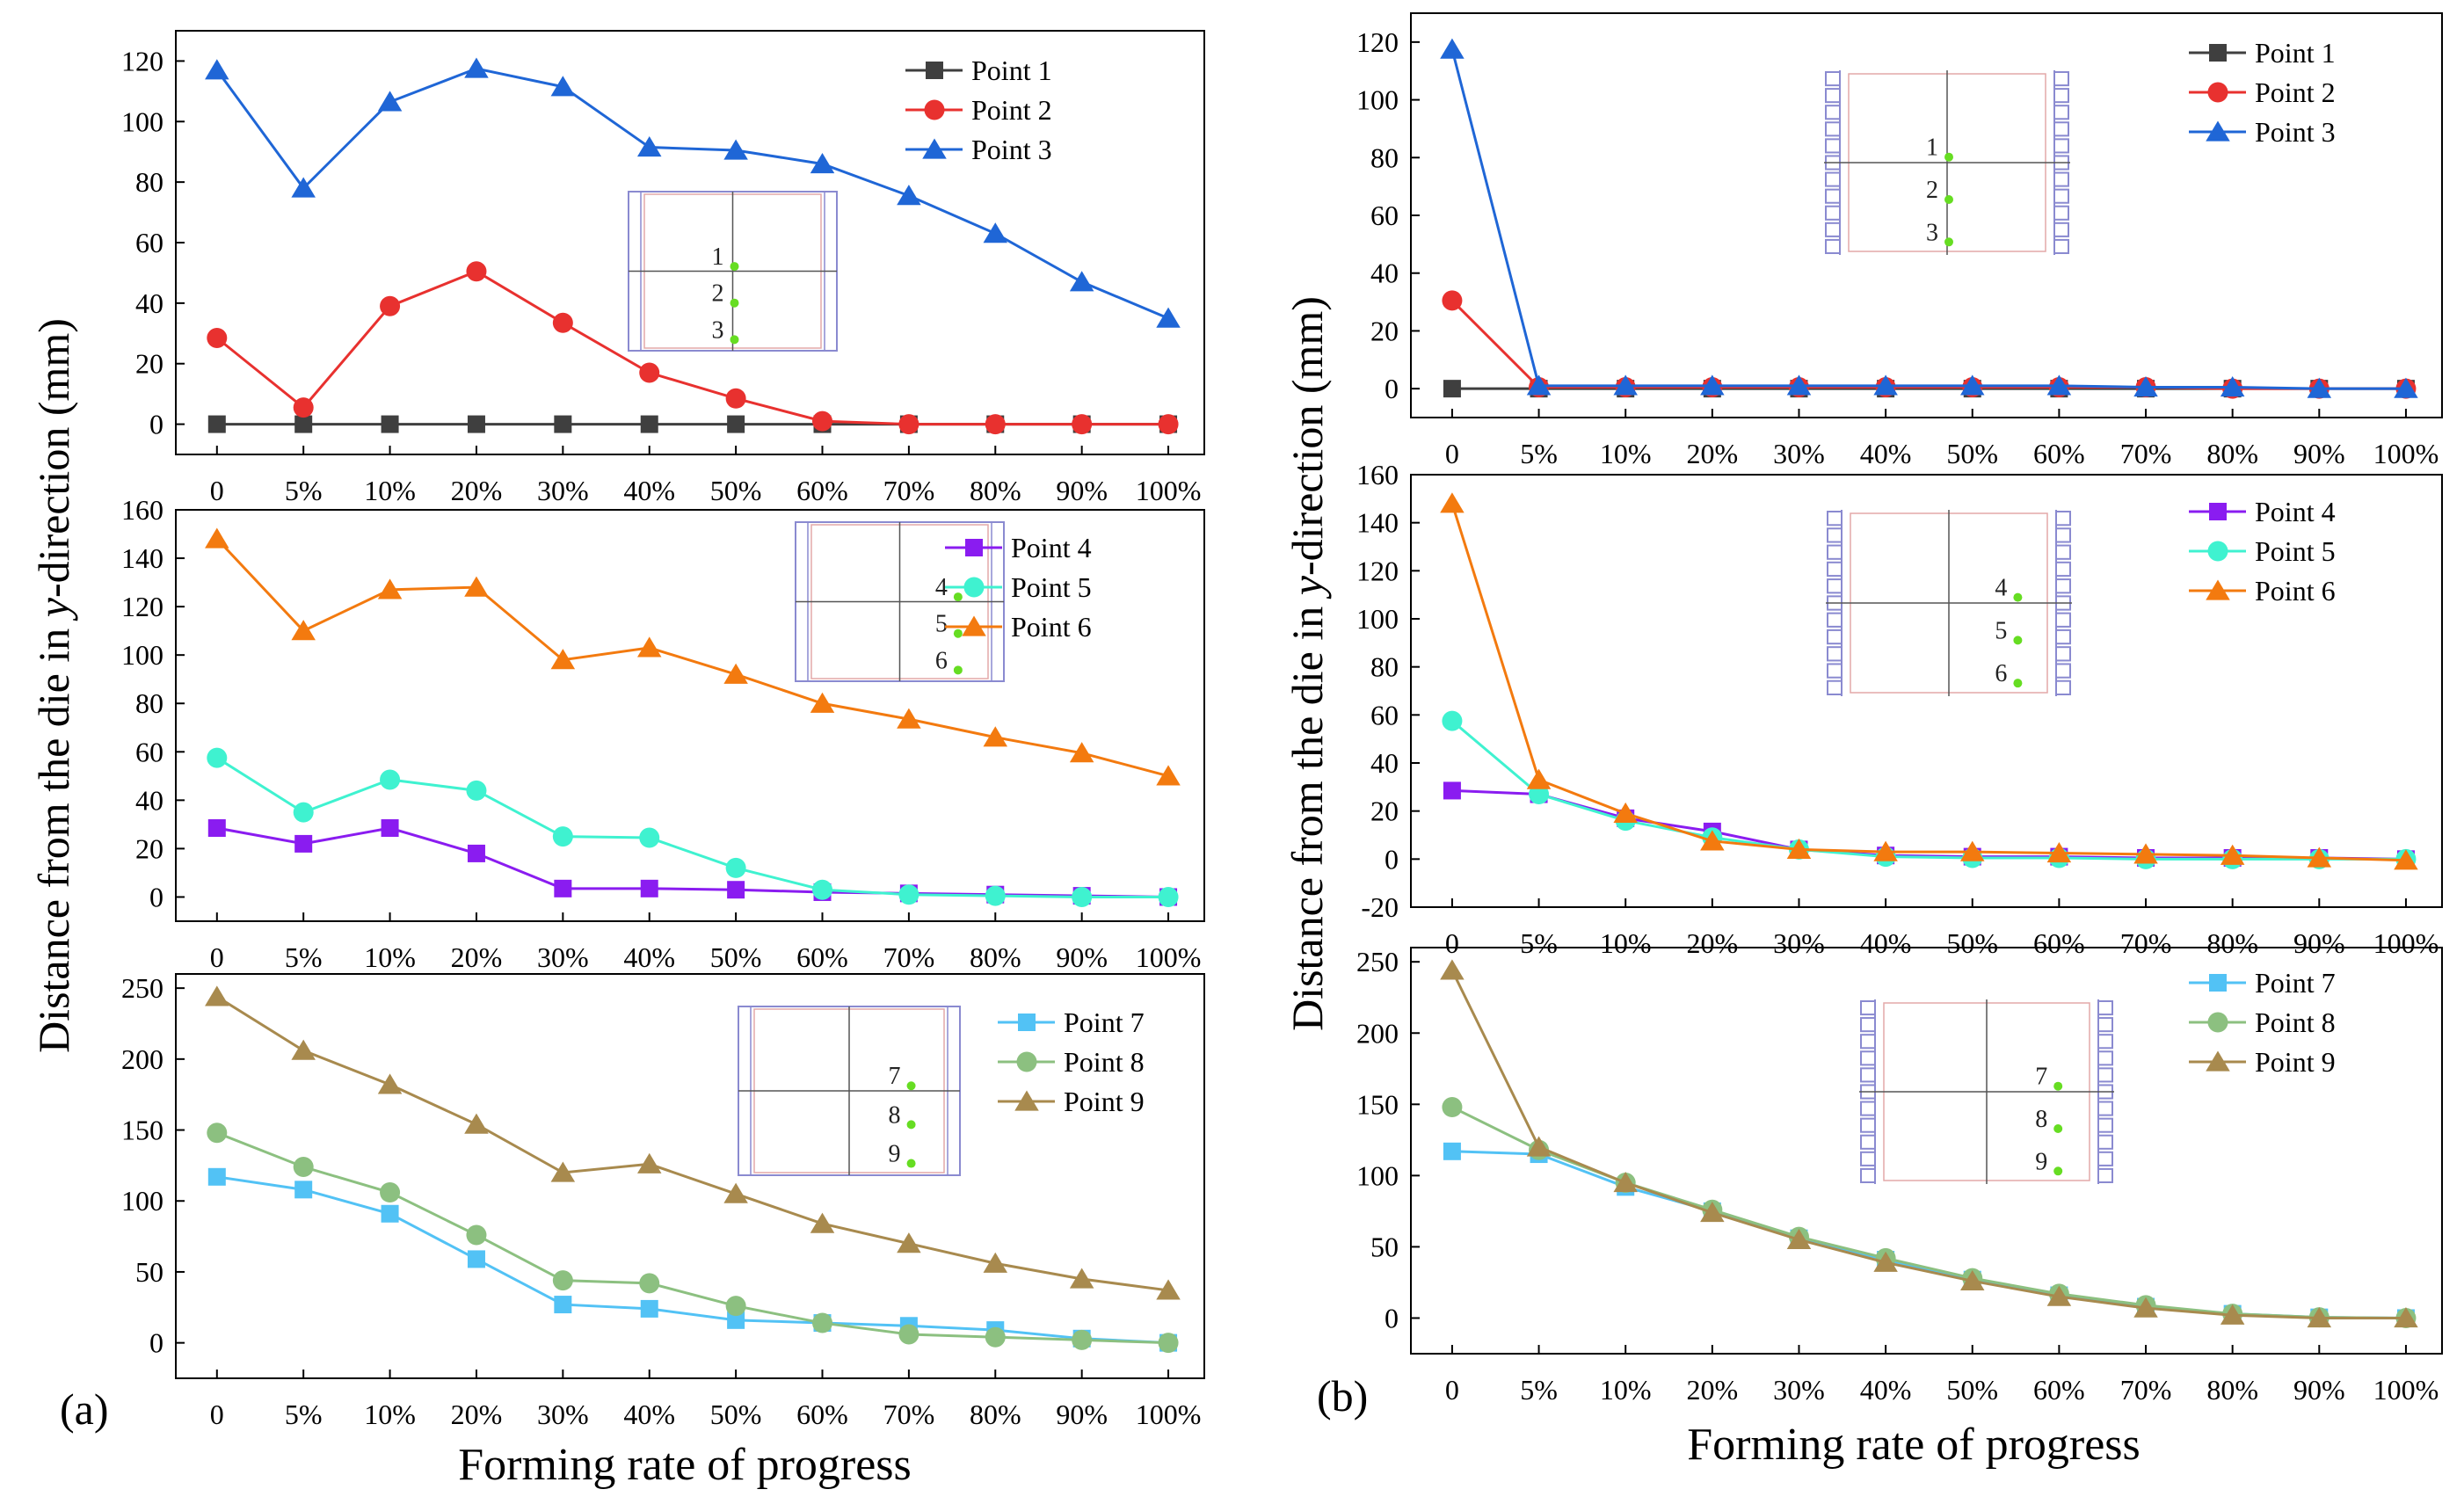 The height and width of the screenshot is (1504, 2464). What do you see at coordinates (2295, 551) in the screenshot?
I see `legend-label: Point 5` at bounding box center [2295, 551].